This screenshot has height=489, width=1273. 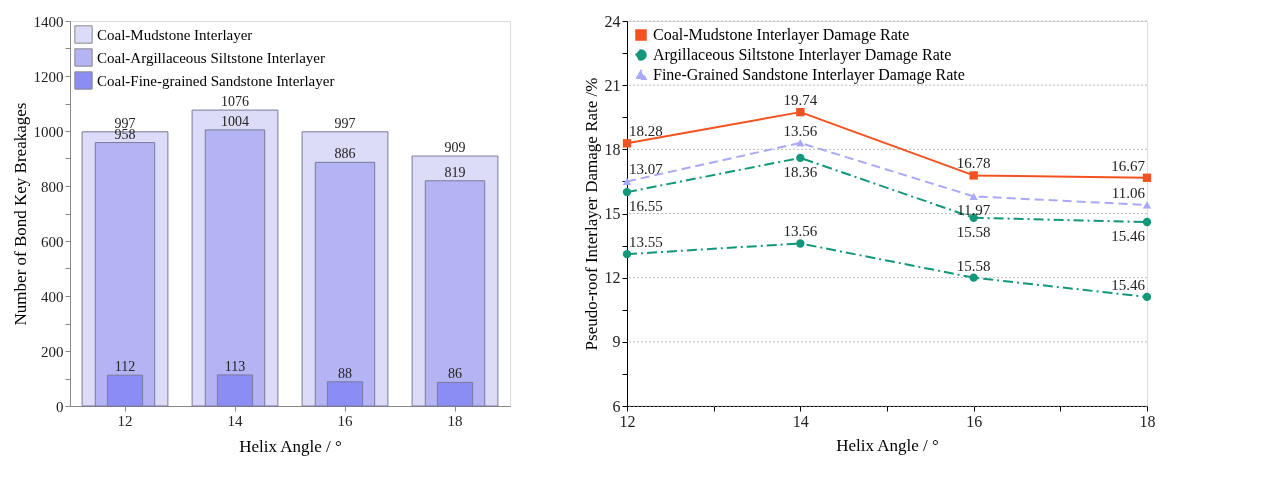 What do you see at coordinates (52, 351) in the screenshot?
I see `y-tick-label: 200` at bounding box center [52, 351].